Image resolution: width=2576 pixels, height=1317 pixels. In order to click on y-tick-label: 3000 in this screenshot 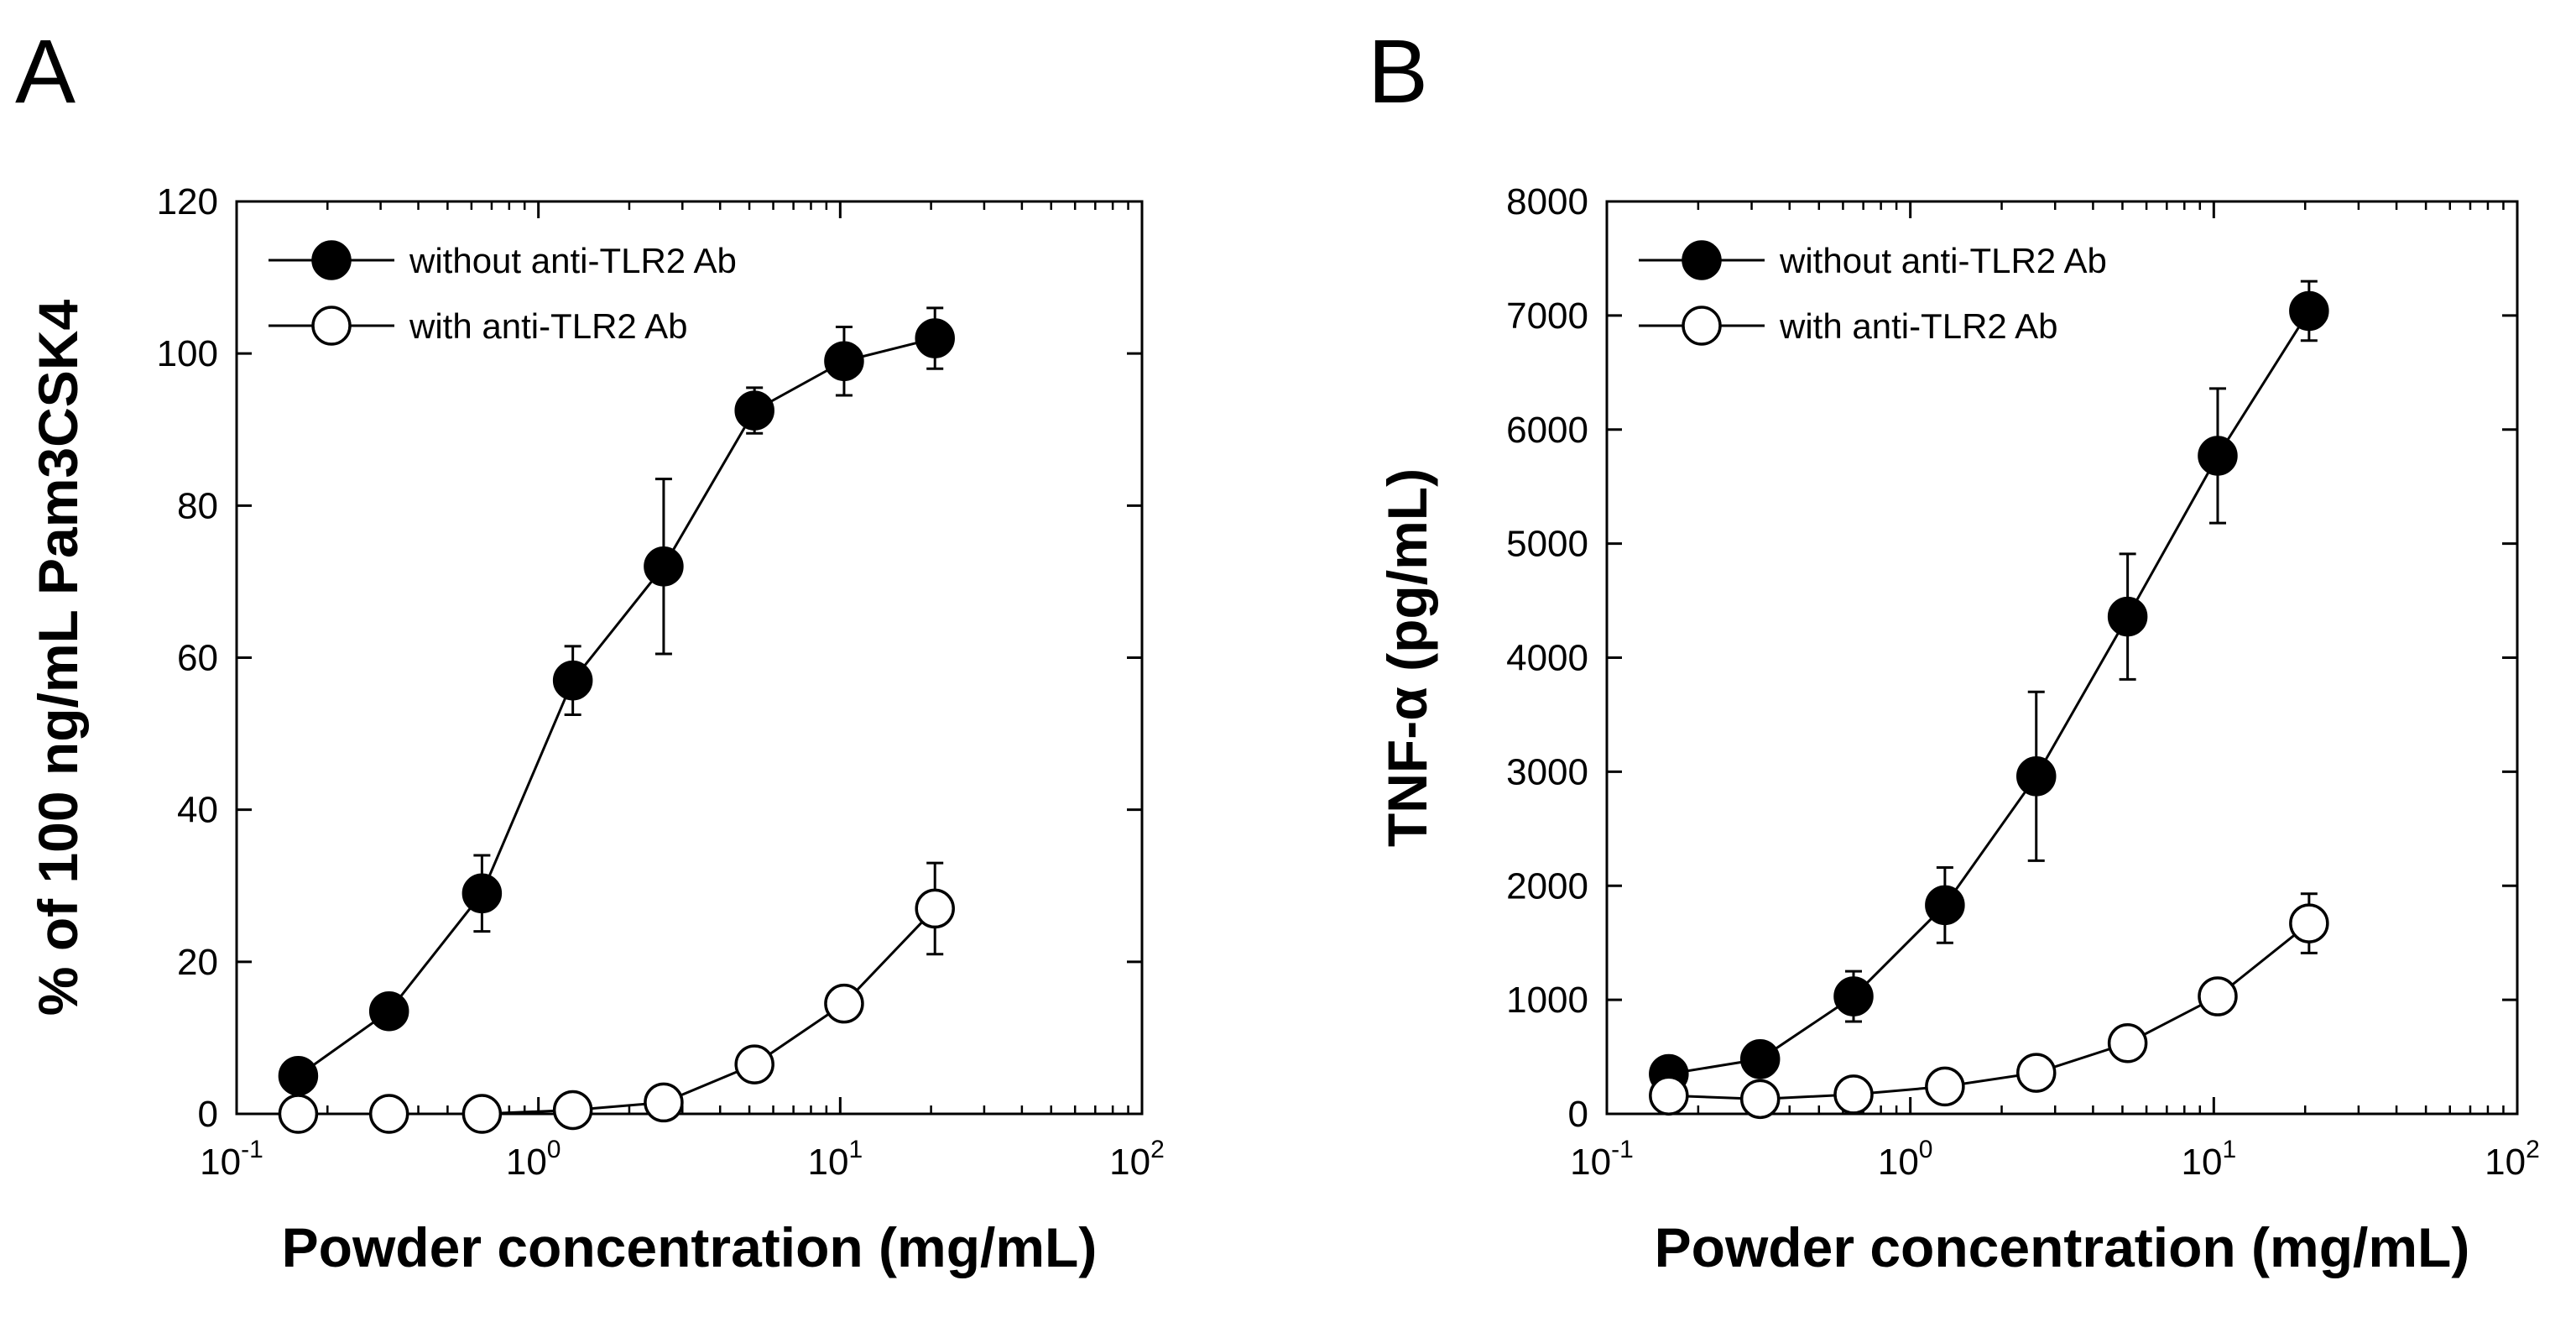, I will do `click(1547, 771)`.